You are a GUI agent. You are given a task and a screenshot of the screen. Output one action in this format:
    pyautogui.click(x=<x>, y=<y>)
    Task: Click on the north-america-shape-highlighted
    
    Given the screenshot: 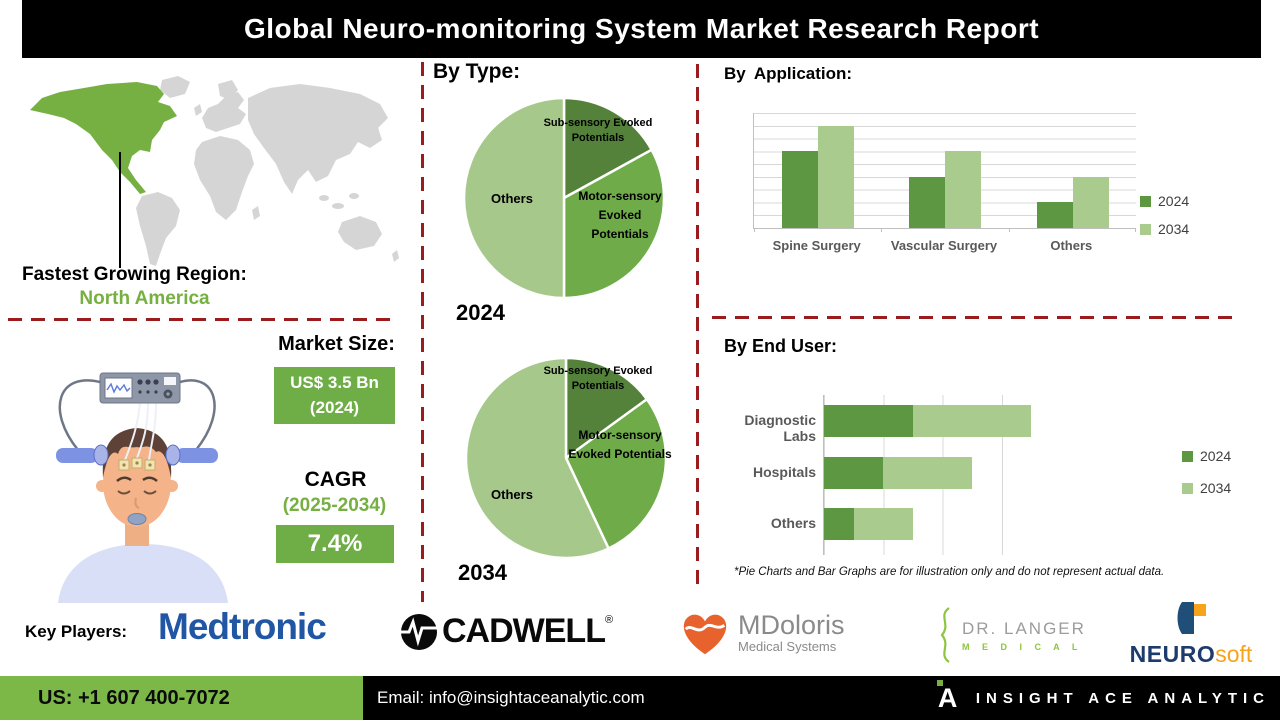 What is the action you would take?
    pyautogui.click(x=103, y=138)
    